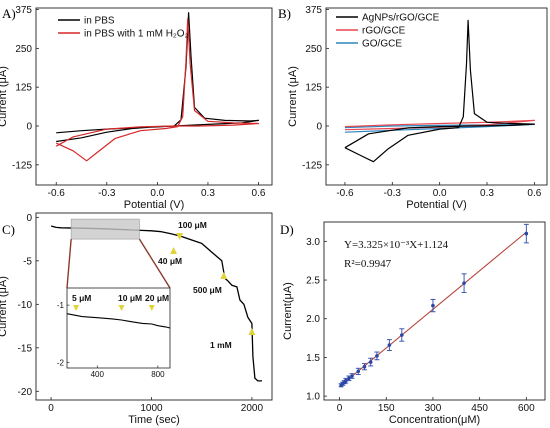 The image size is (550, 428). What do you see at coordinates (284, 13) in the screenshot?
I see `panel-b-letter: B)` at bounding box center [284, 13].